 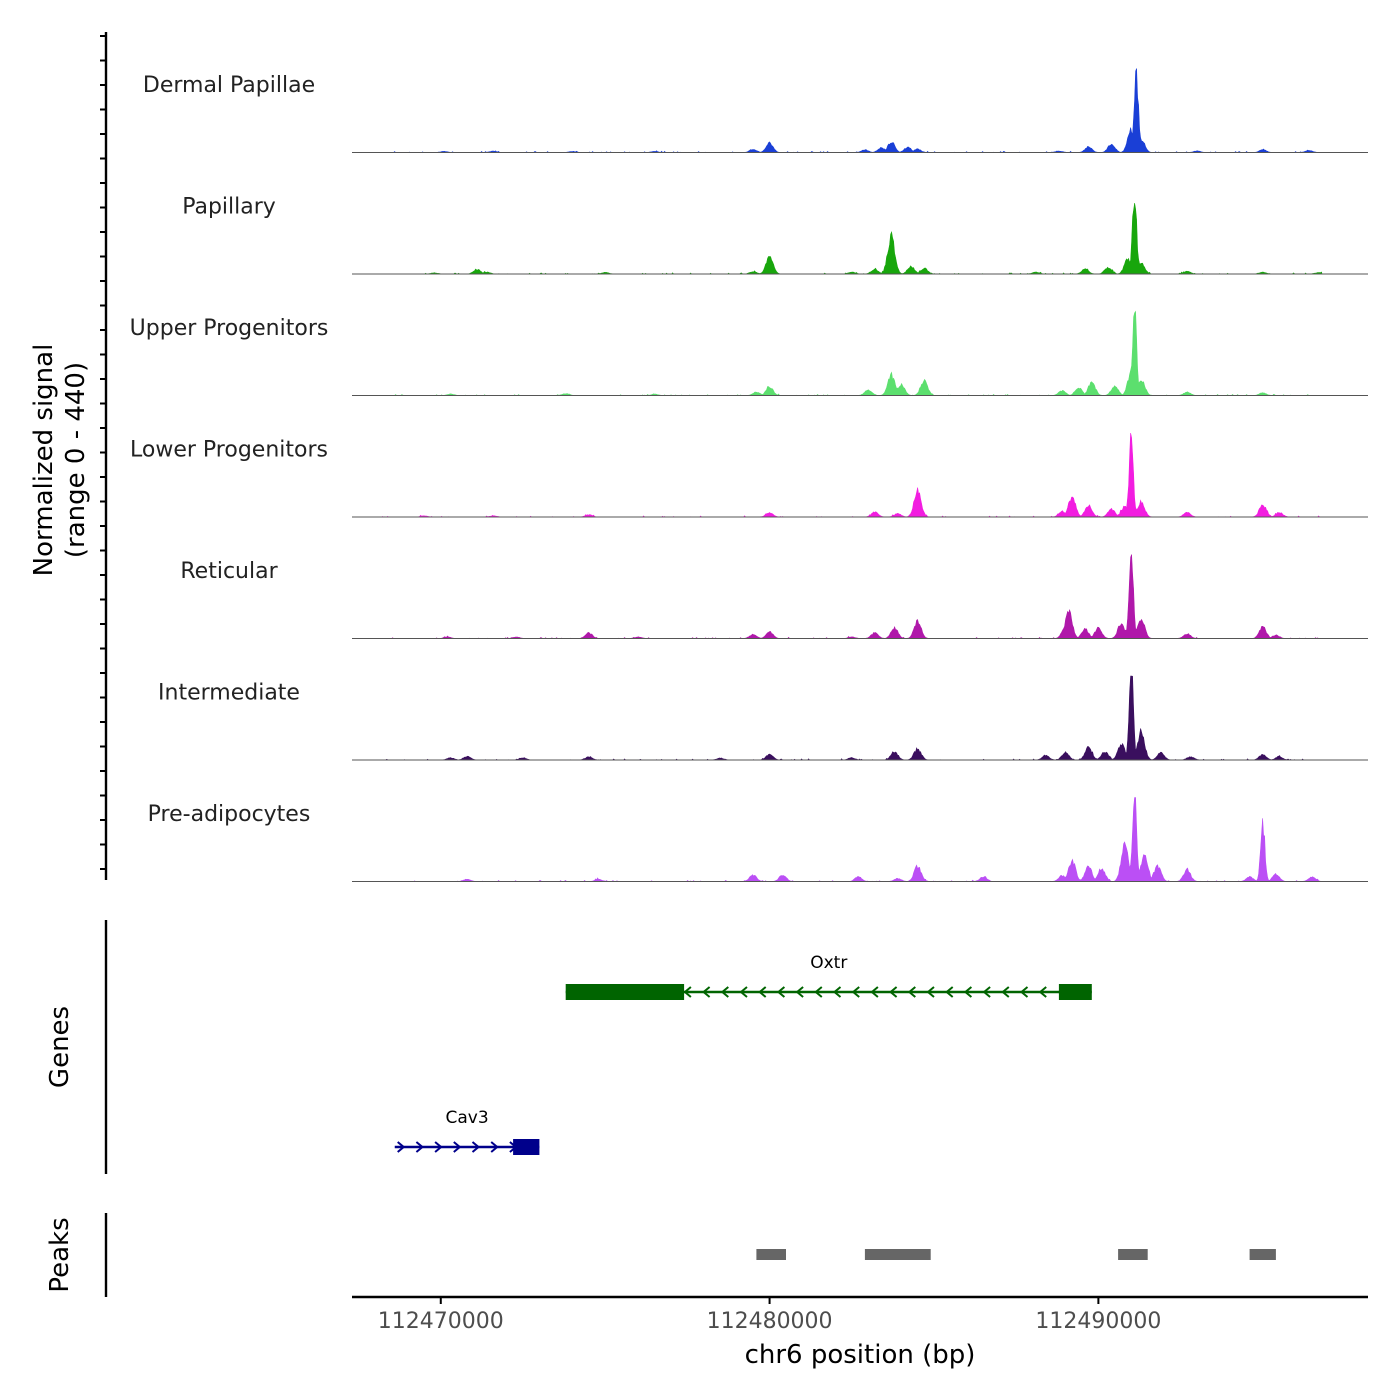 What do you see at coordinates (229, 328) in the screenshot?
I see `track-label: Upper Progenitors` at bounding box center [229, 328].